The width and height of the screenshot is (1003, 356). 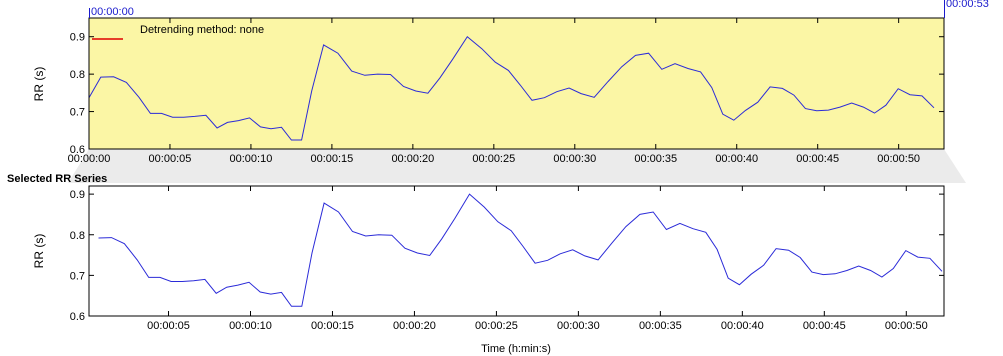 What do you see at coordinates (170, 159) in the screenshot?
I see `top-x-tick-label: 00:00:05` at bounding box center [170, 159].